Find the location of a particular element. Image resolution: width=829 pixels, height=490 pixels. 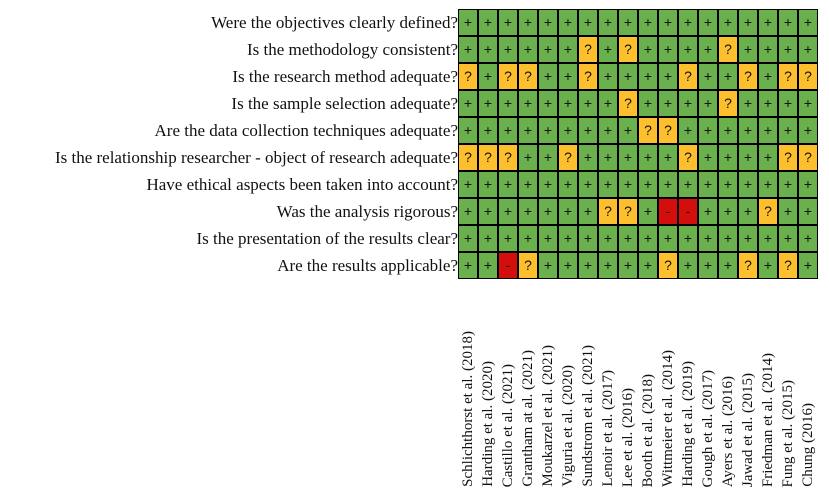

study-label: Castillo et al. (2021) is located at coordinates (508, 425).